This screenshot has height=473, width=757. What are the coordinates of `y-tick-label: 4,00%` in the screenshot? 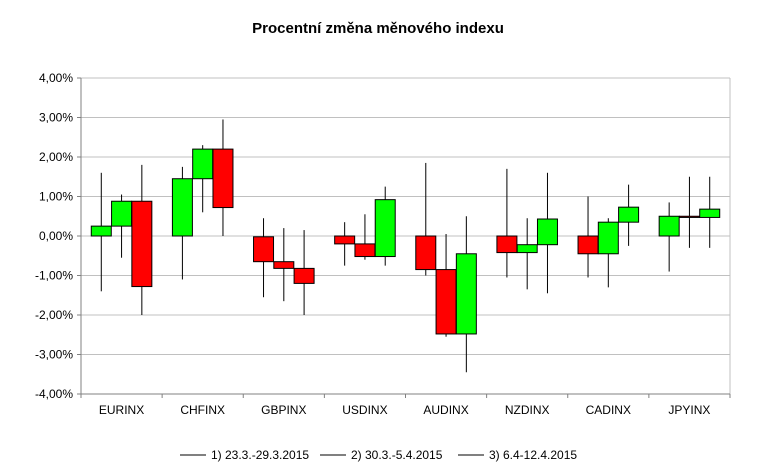 It's located at (56, 78).